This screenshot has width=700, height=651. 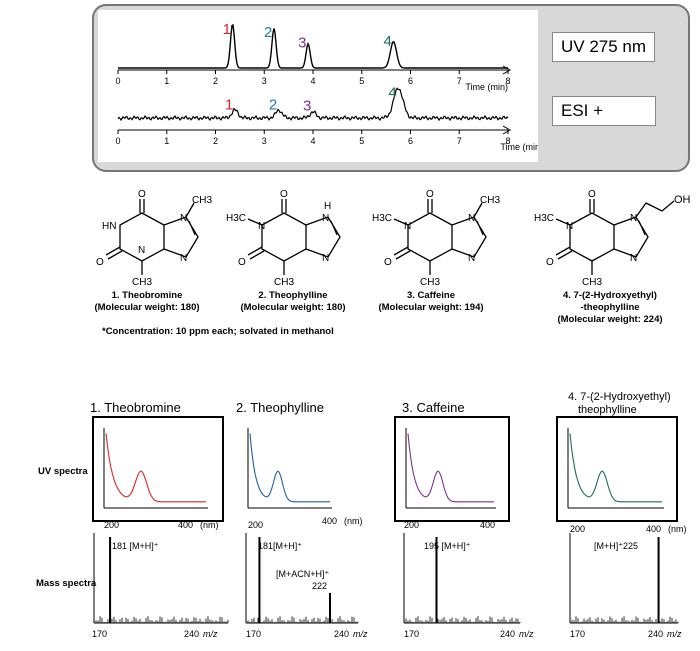 What do you see at coordinates (360, 634) in the screenshot?
I see `mass-axis-unit-2: m/z` at bounding box center [360, 634].